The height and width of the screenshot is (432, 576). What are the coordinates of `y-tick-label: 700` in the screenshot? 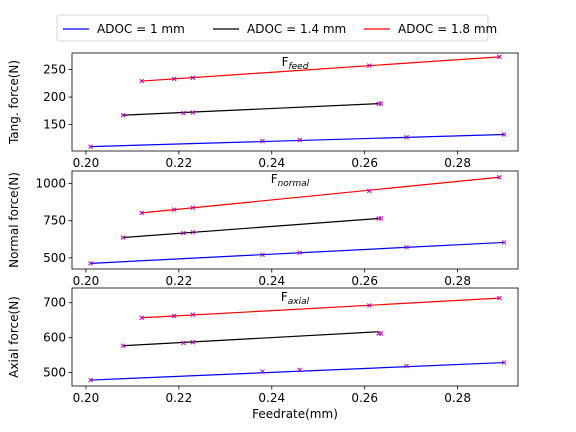 It's located at (54, 303).